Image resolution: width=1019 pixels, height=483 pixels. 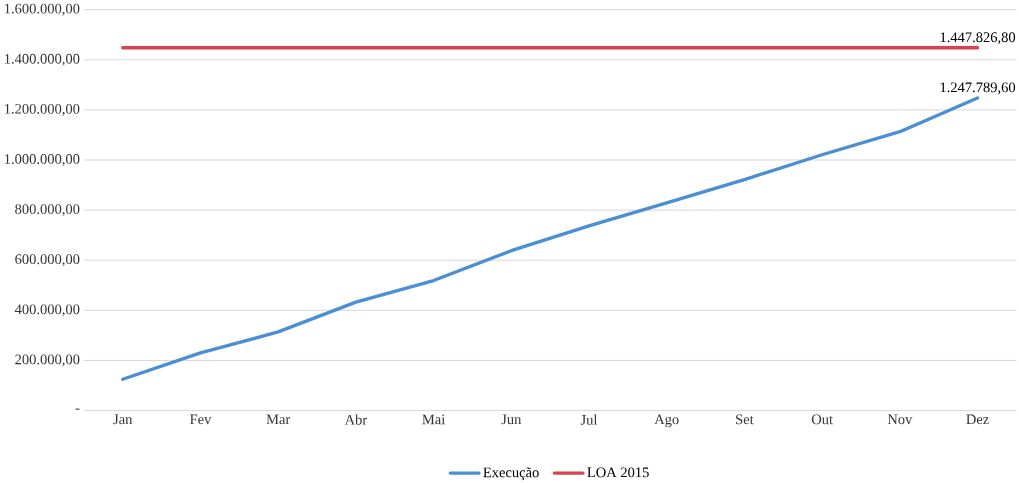 What do you see at coordinates (278, 419) in the screenshot?
I see `x-tick-label: Mar` at bounding box center [278, 419].